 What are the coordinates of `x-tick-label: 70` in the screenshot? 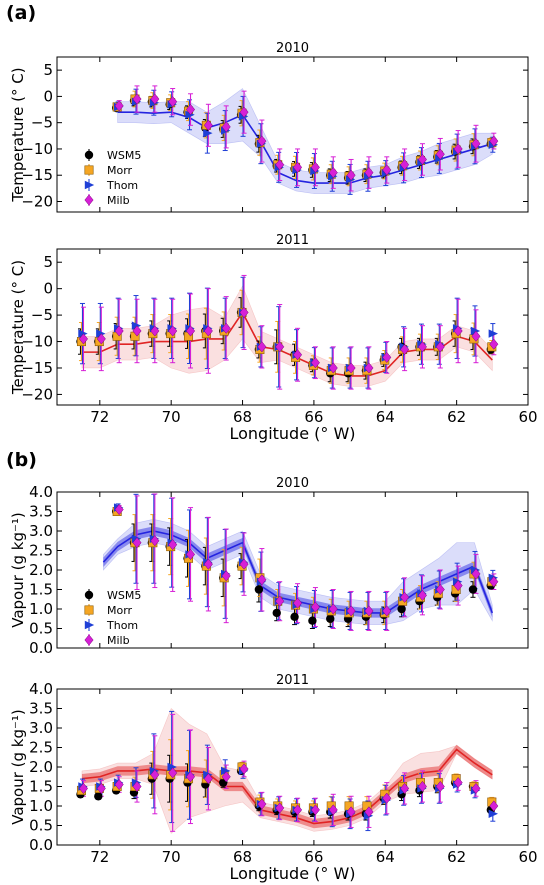 It's located at (171, 857).